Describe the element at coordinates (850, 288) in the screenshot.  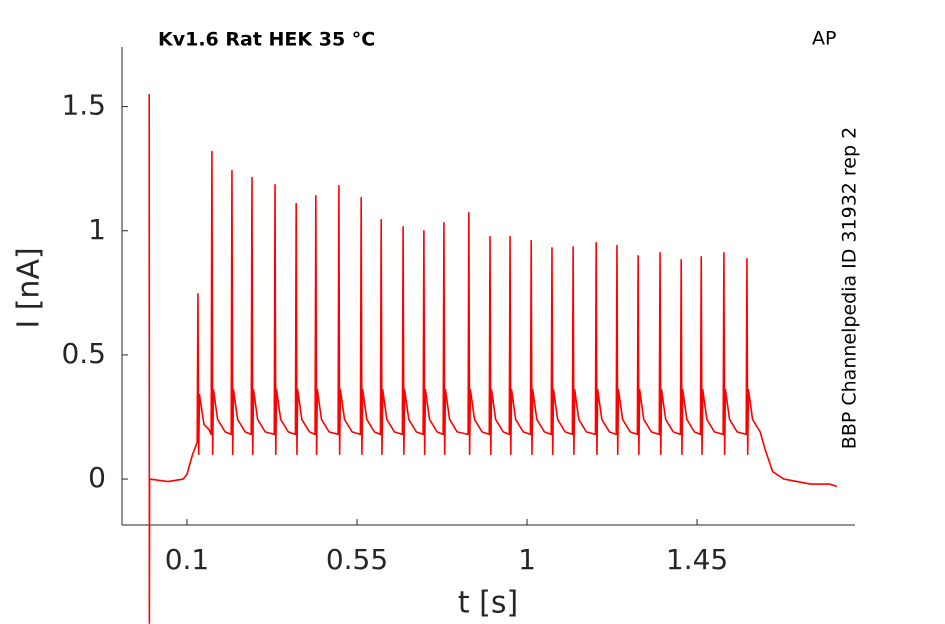
I see `side-label: BBP Channelpedia ID 31932 rep 2` at that location.